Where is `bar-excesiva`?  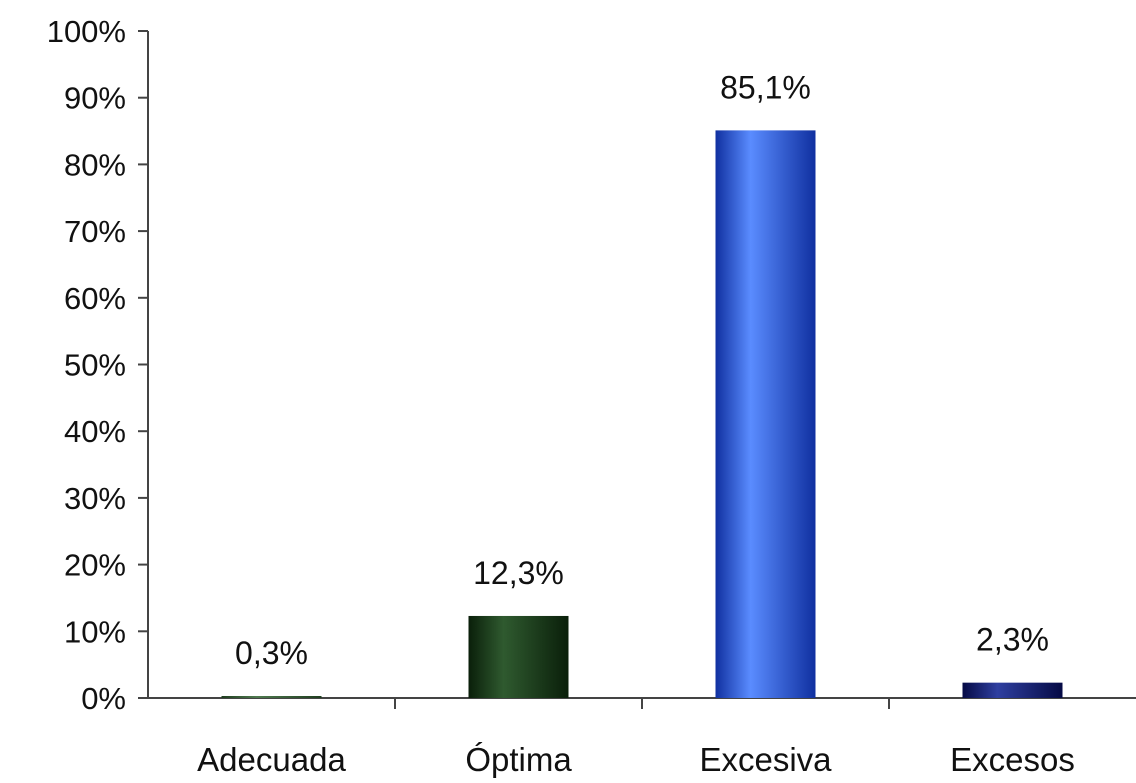 bar-excesiva is located at coordinates (765, 414).